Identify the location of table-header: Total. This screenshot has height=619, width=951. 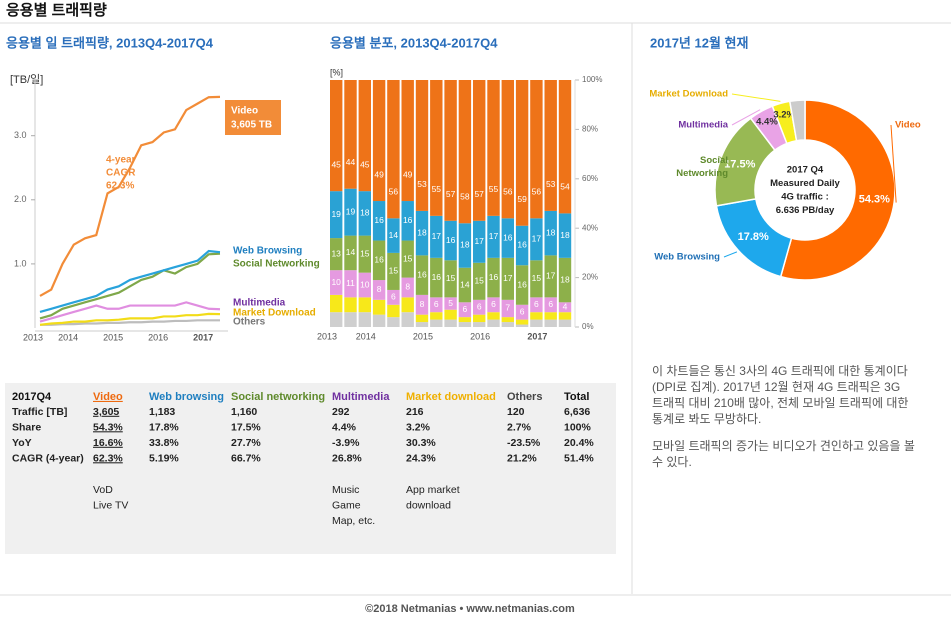
(576, 397).